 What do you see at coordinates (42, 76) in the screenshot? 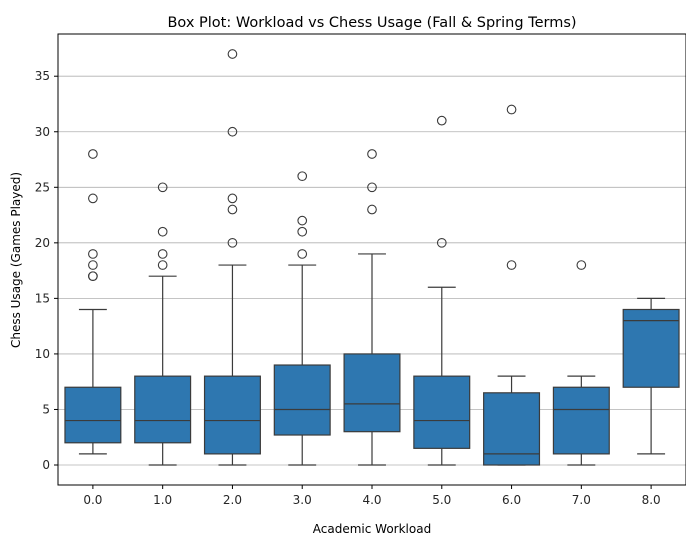
I see `y-tick-label-35: 35` at bounding box center [42, 76].